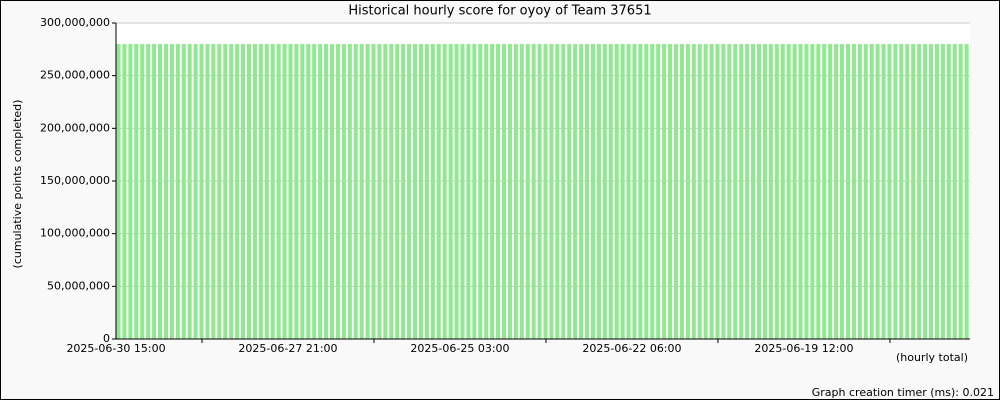 This screenshot has height=400, width=1000. Describe the element at coordinates (75, 233) in the screenshot. I see `y-tick-label: 100,000,000` at that location.